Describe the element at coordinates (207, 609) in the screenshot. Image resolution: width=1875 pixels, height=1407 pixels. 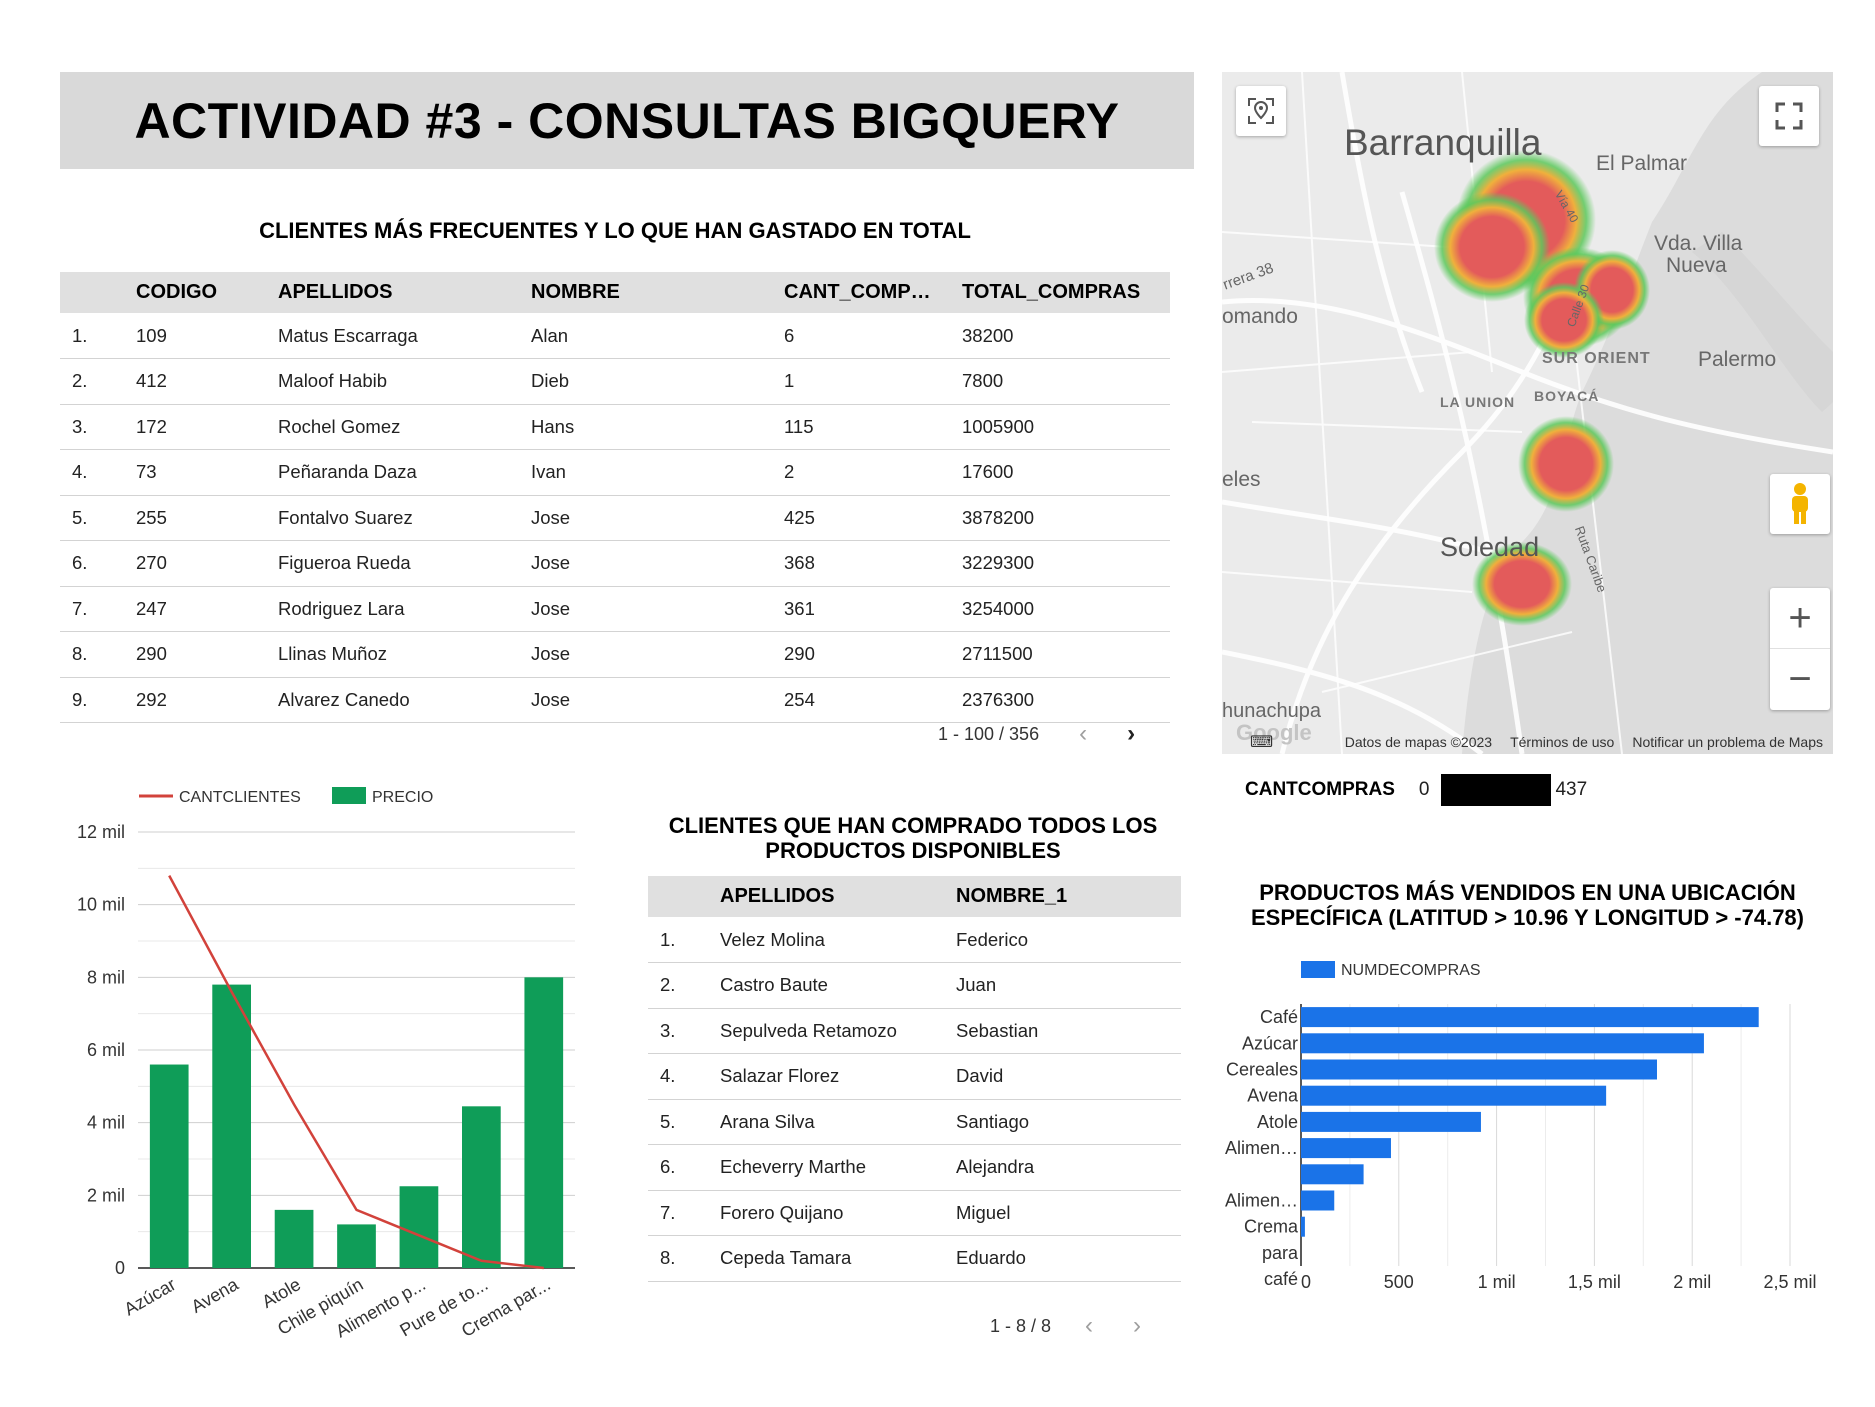
I see `cell-codigo: 247` at that location.